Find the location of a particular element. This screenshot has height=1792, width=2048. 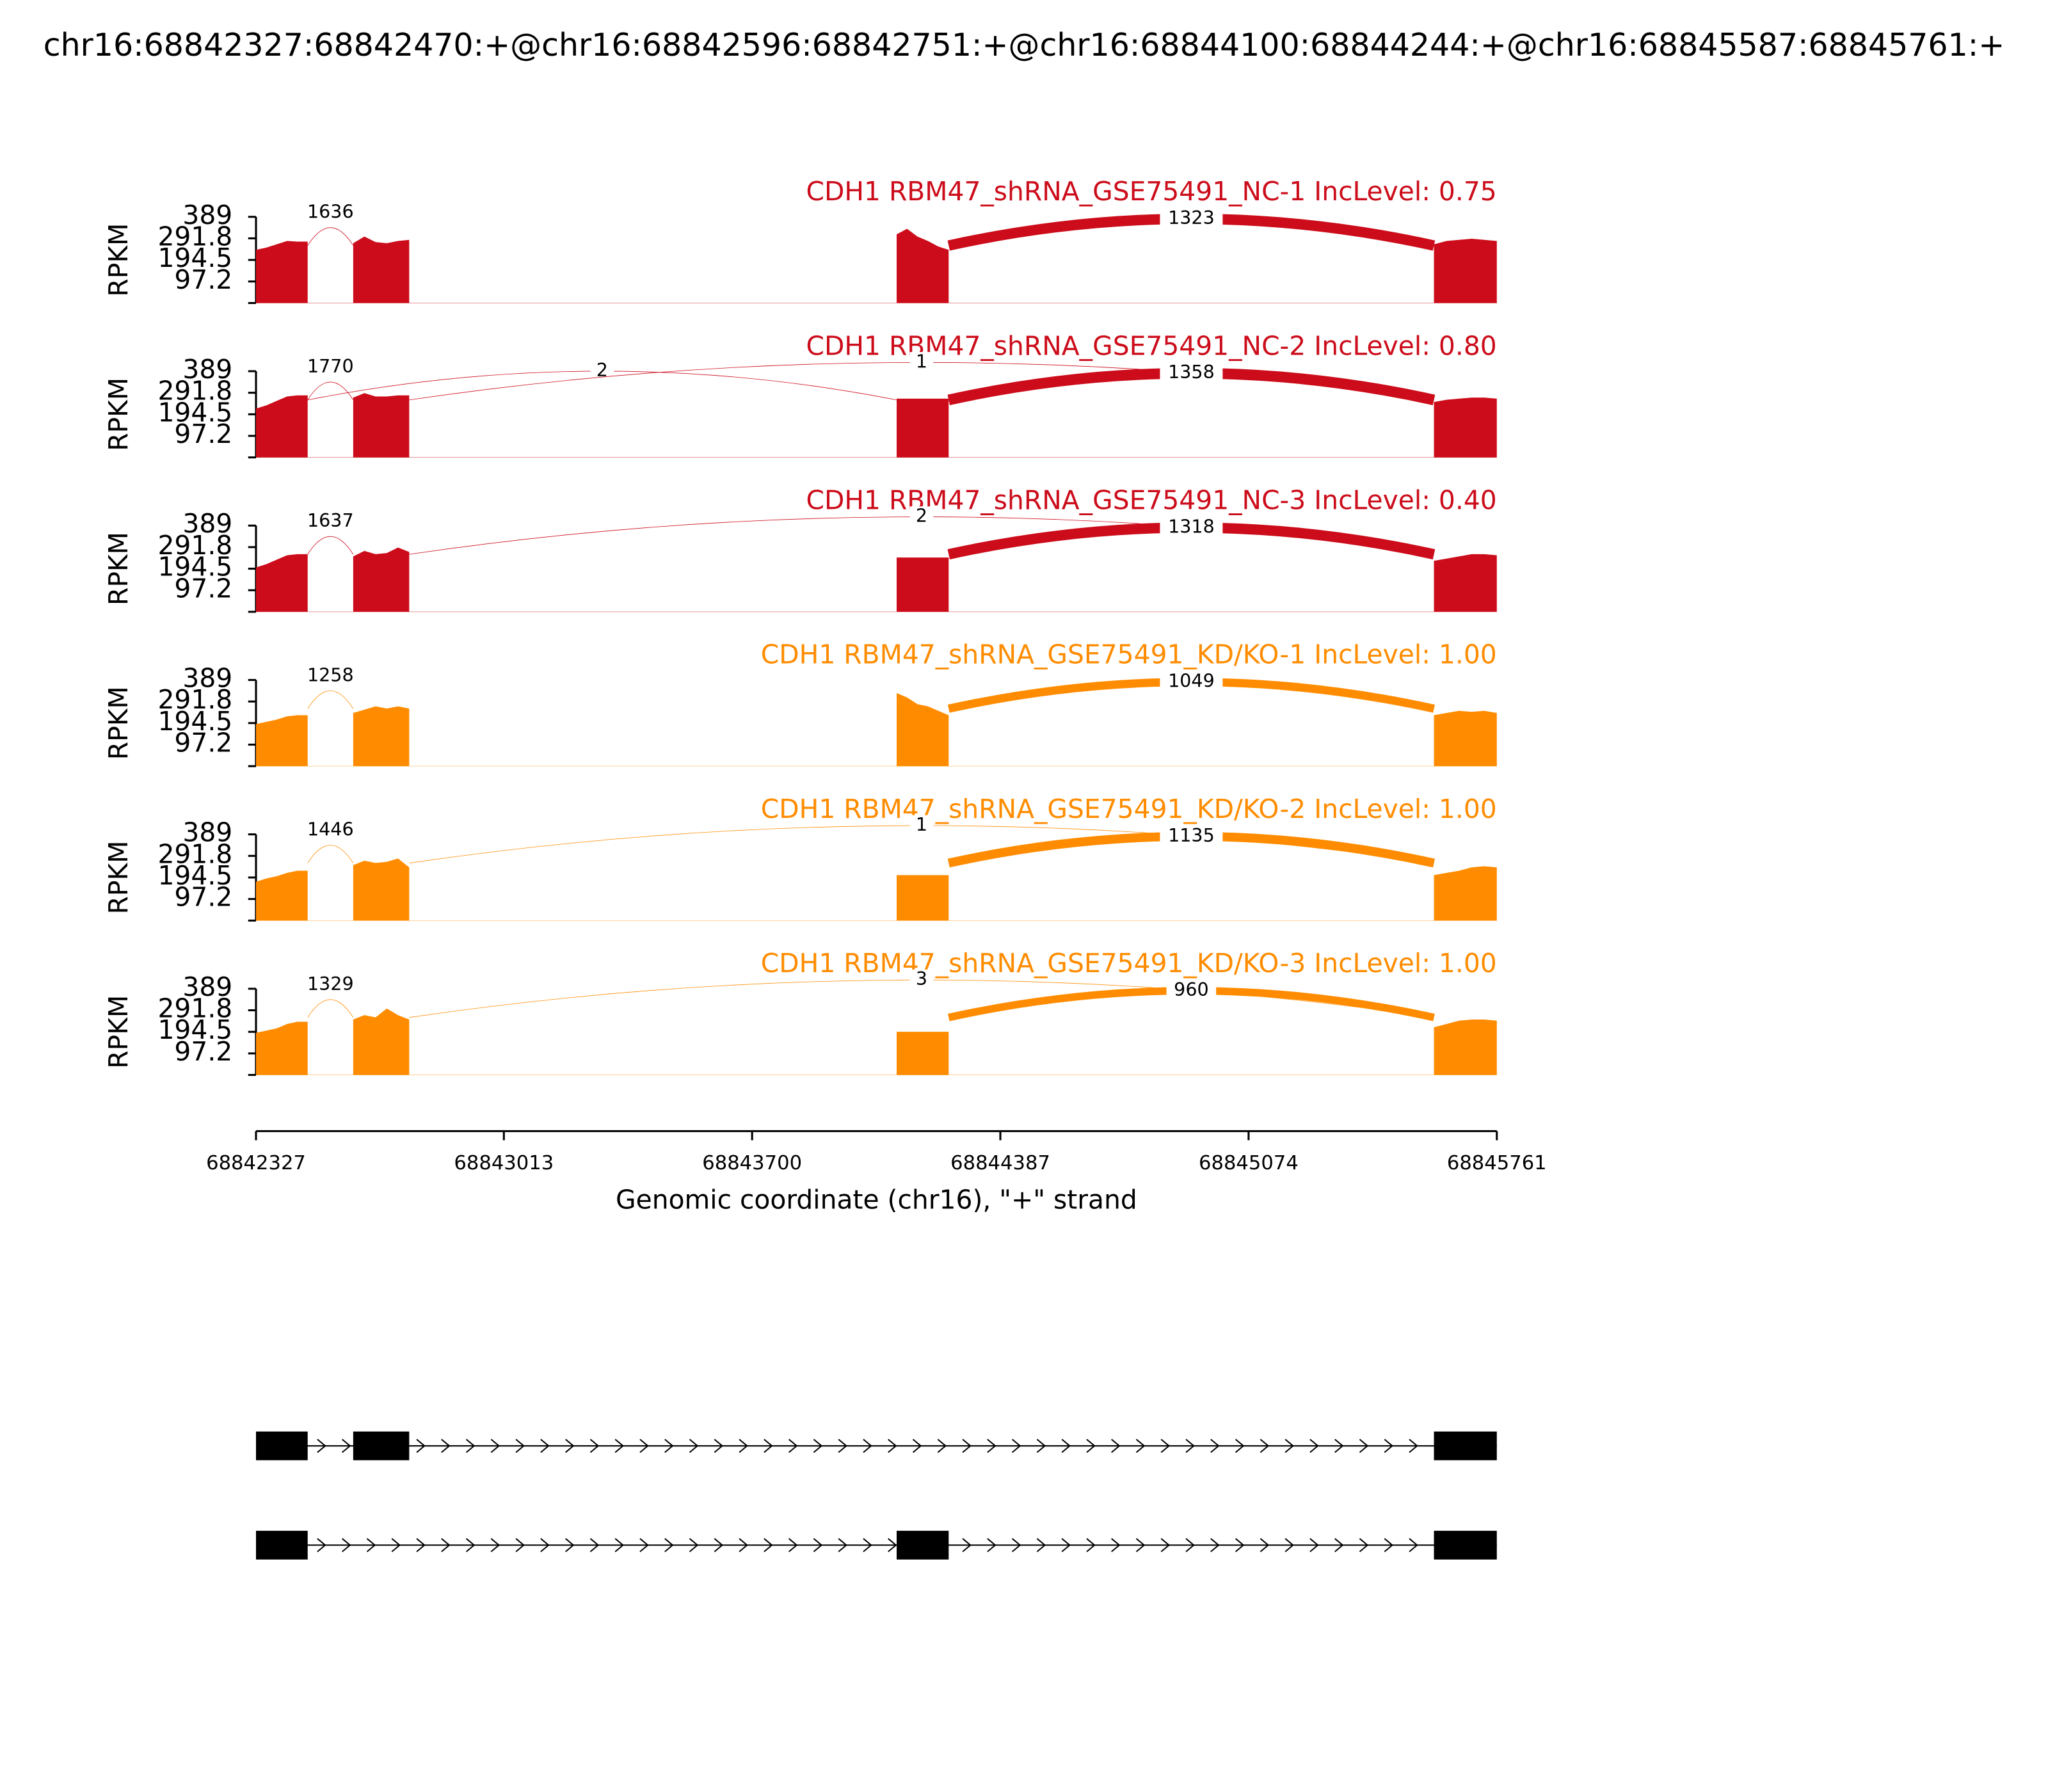

x-tick-label: 68843013 is located at coordinates (504, 1163).